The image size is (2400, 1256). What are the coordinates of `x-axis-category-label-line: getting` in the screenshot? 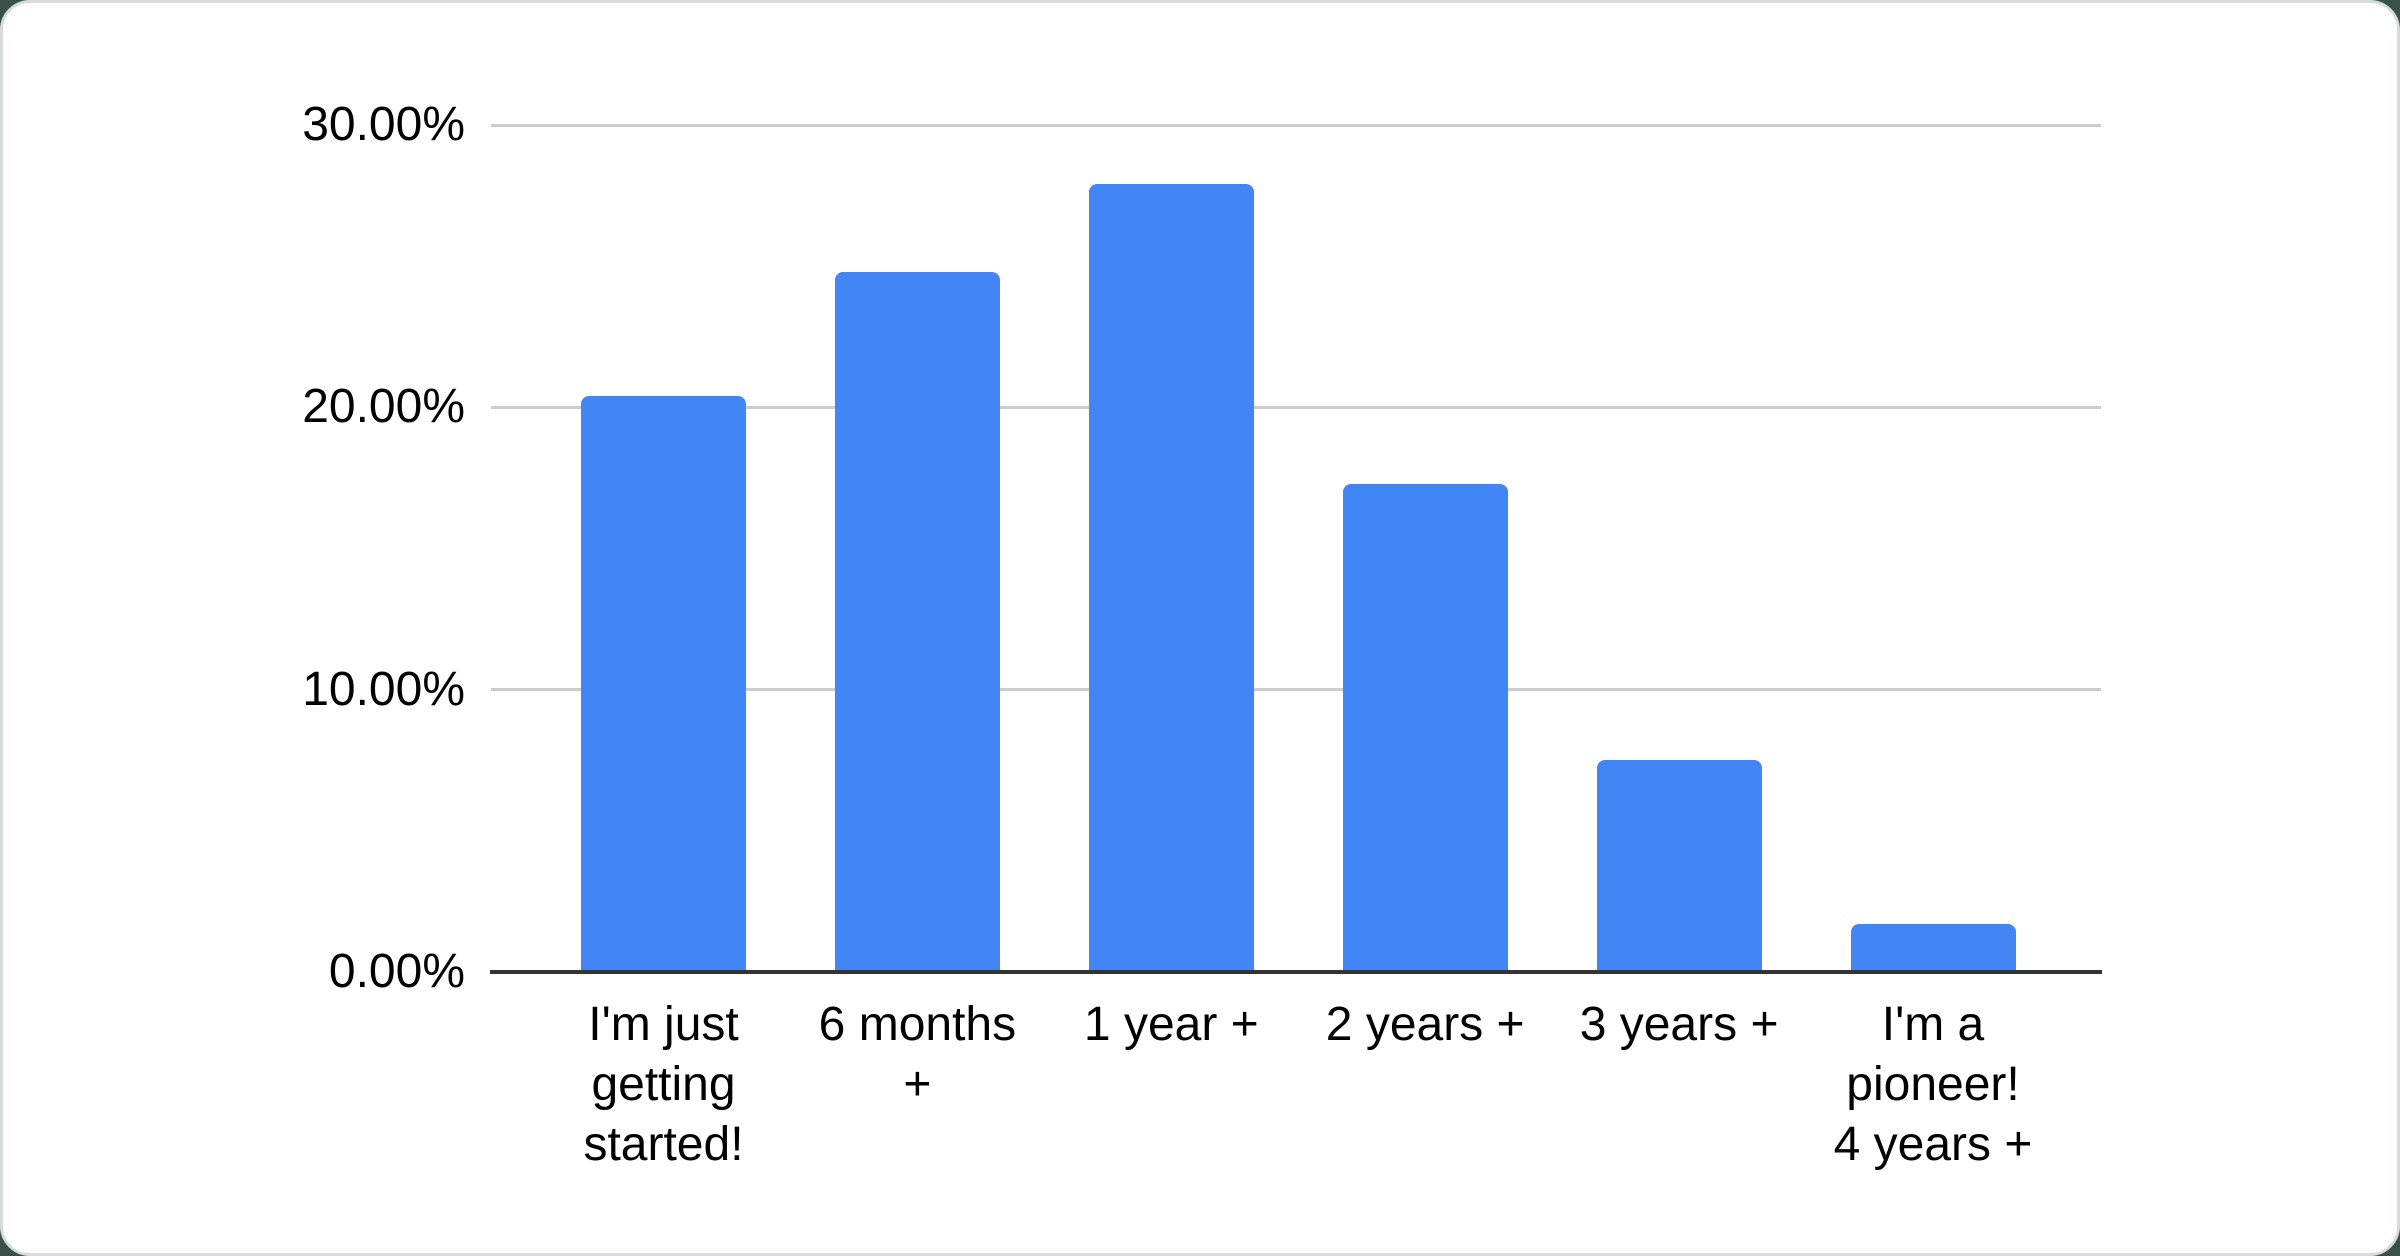 It's located at (663, 1084).